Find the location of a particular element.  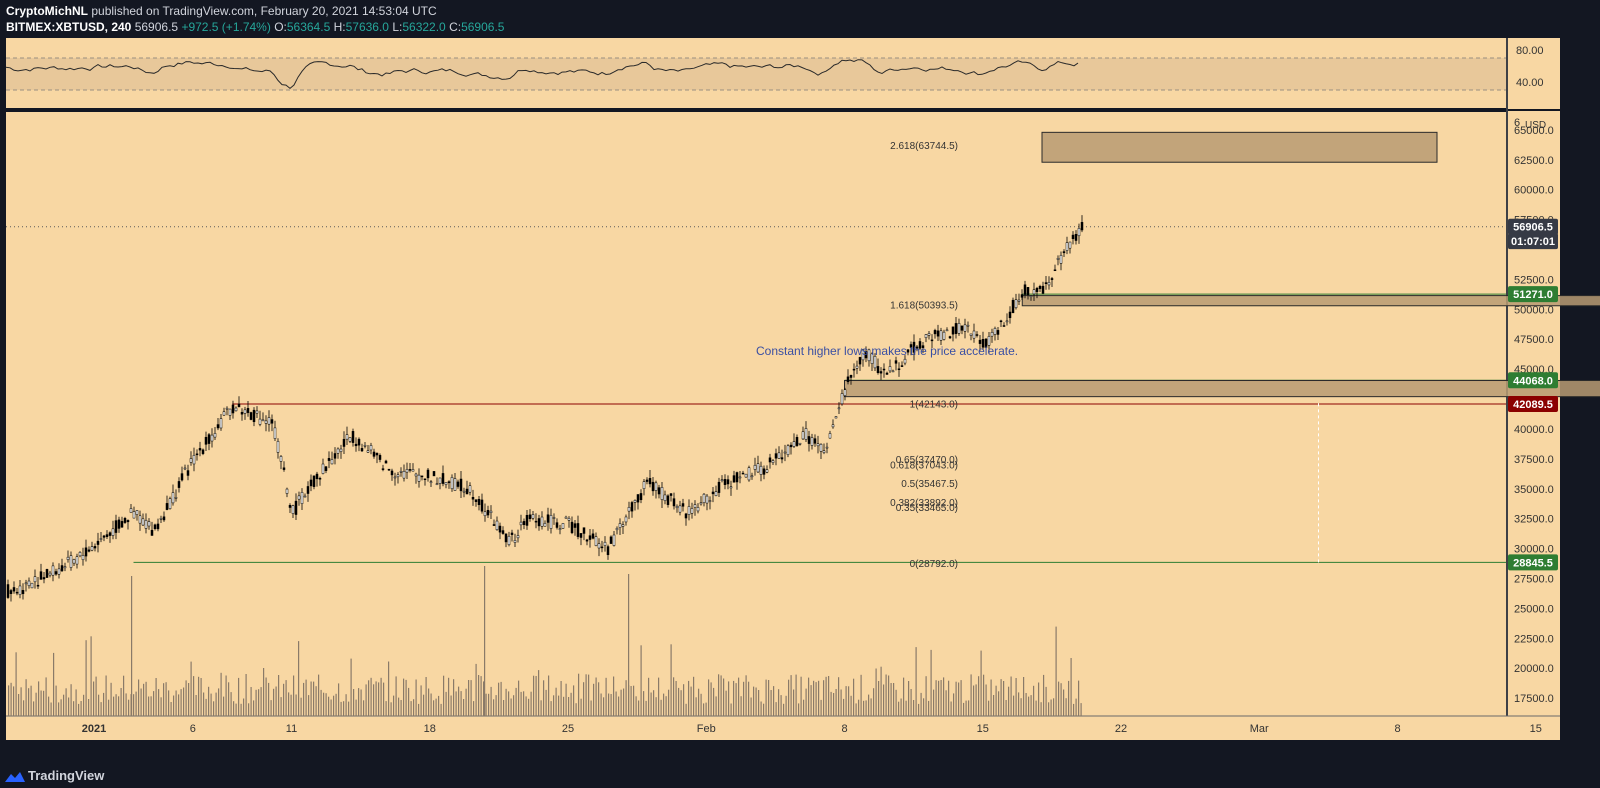

author-name: CryptoMichNL is located at coordinates (47, 11).